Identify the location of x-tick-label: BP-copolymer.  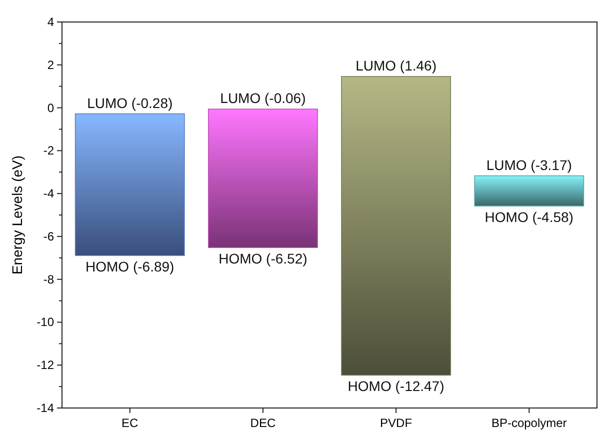
(529, 423).